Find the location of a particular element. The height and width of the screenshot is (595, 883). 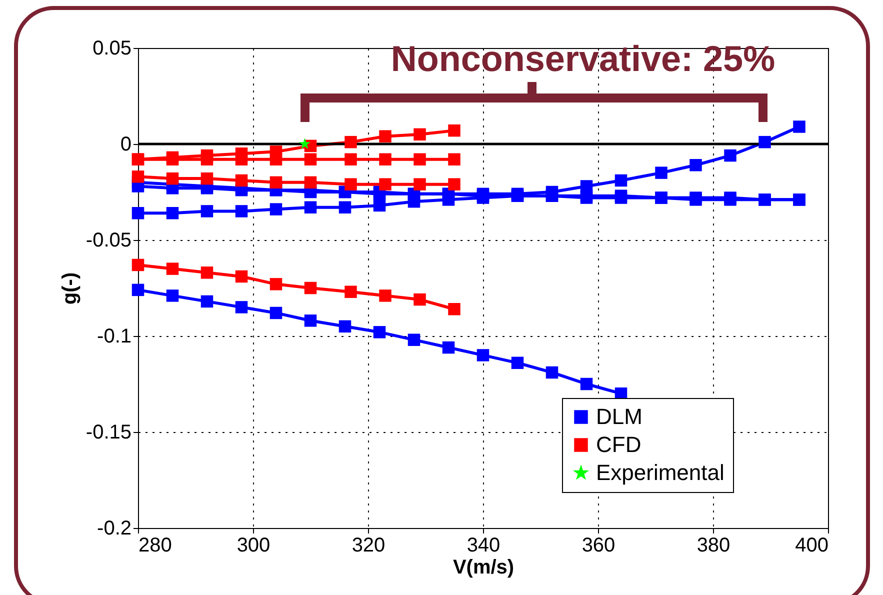

y-tick-label: -0.05 is located at coordinates (109, 241).